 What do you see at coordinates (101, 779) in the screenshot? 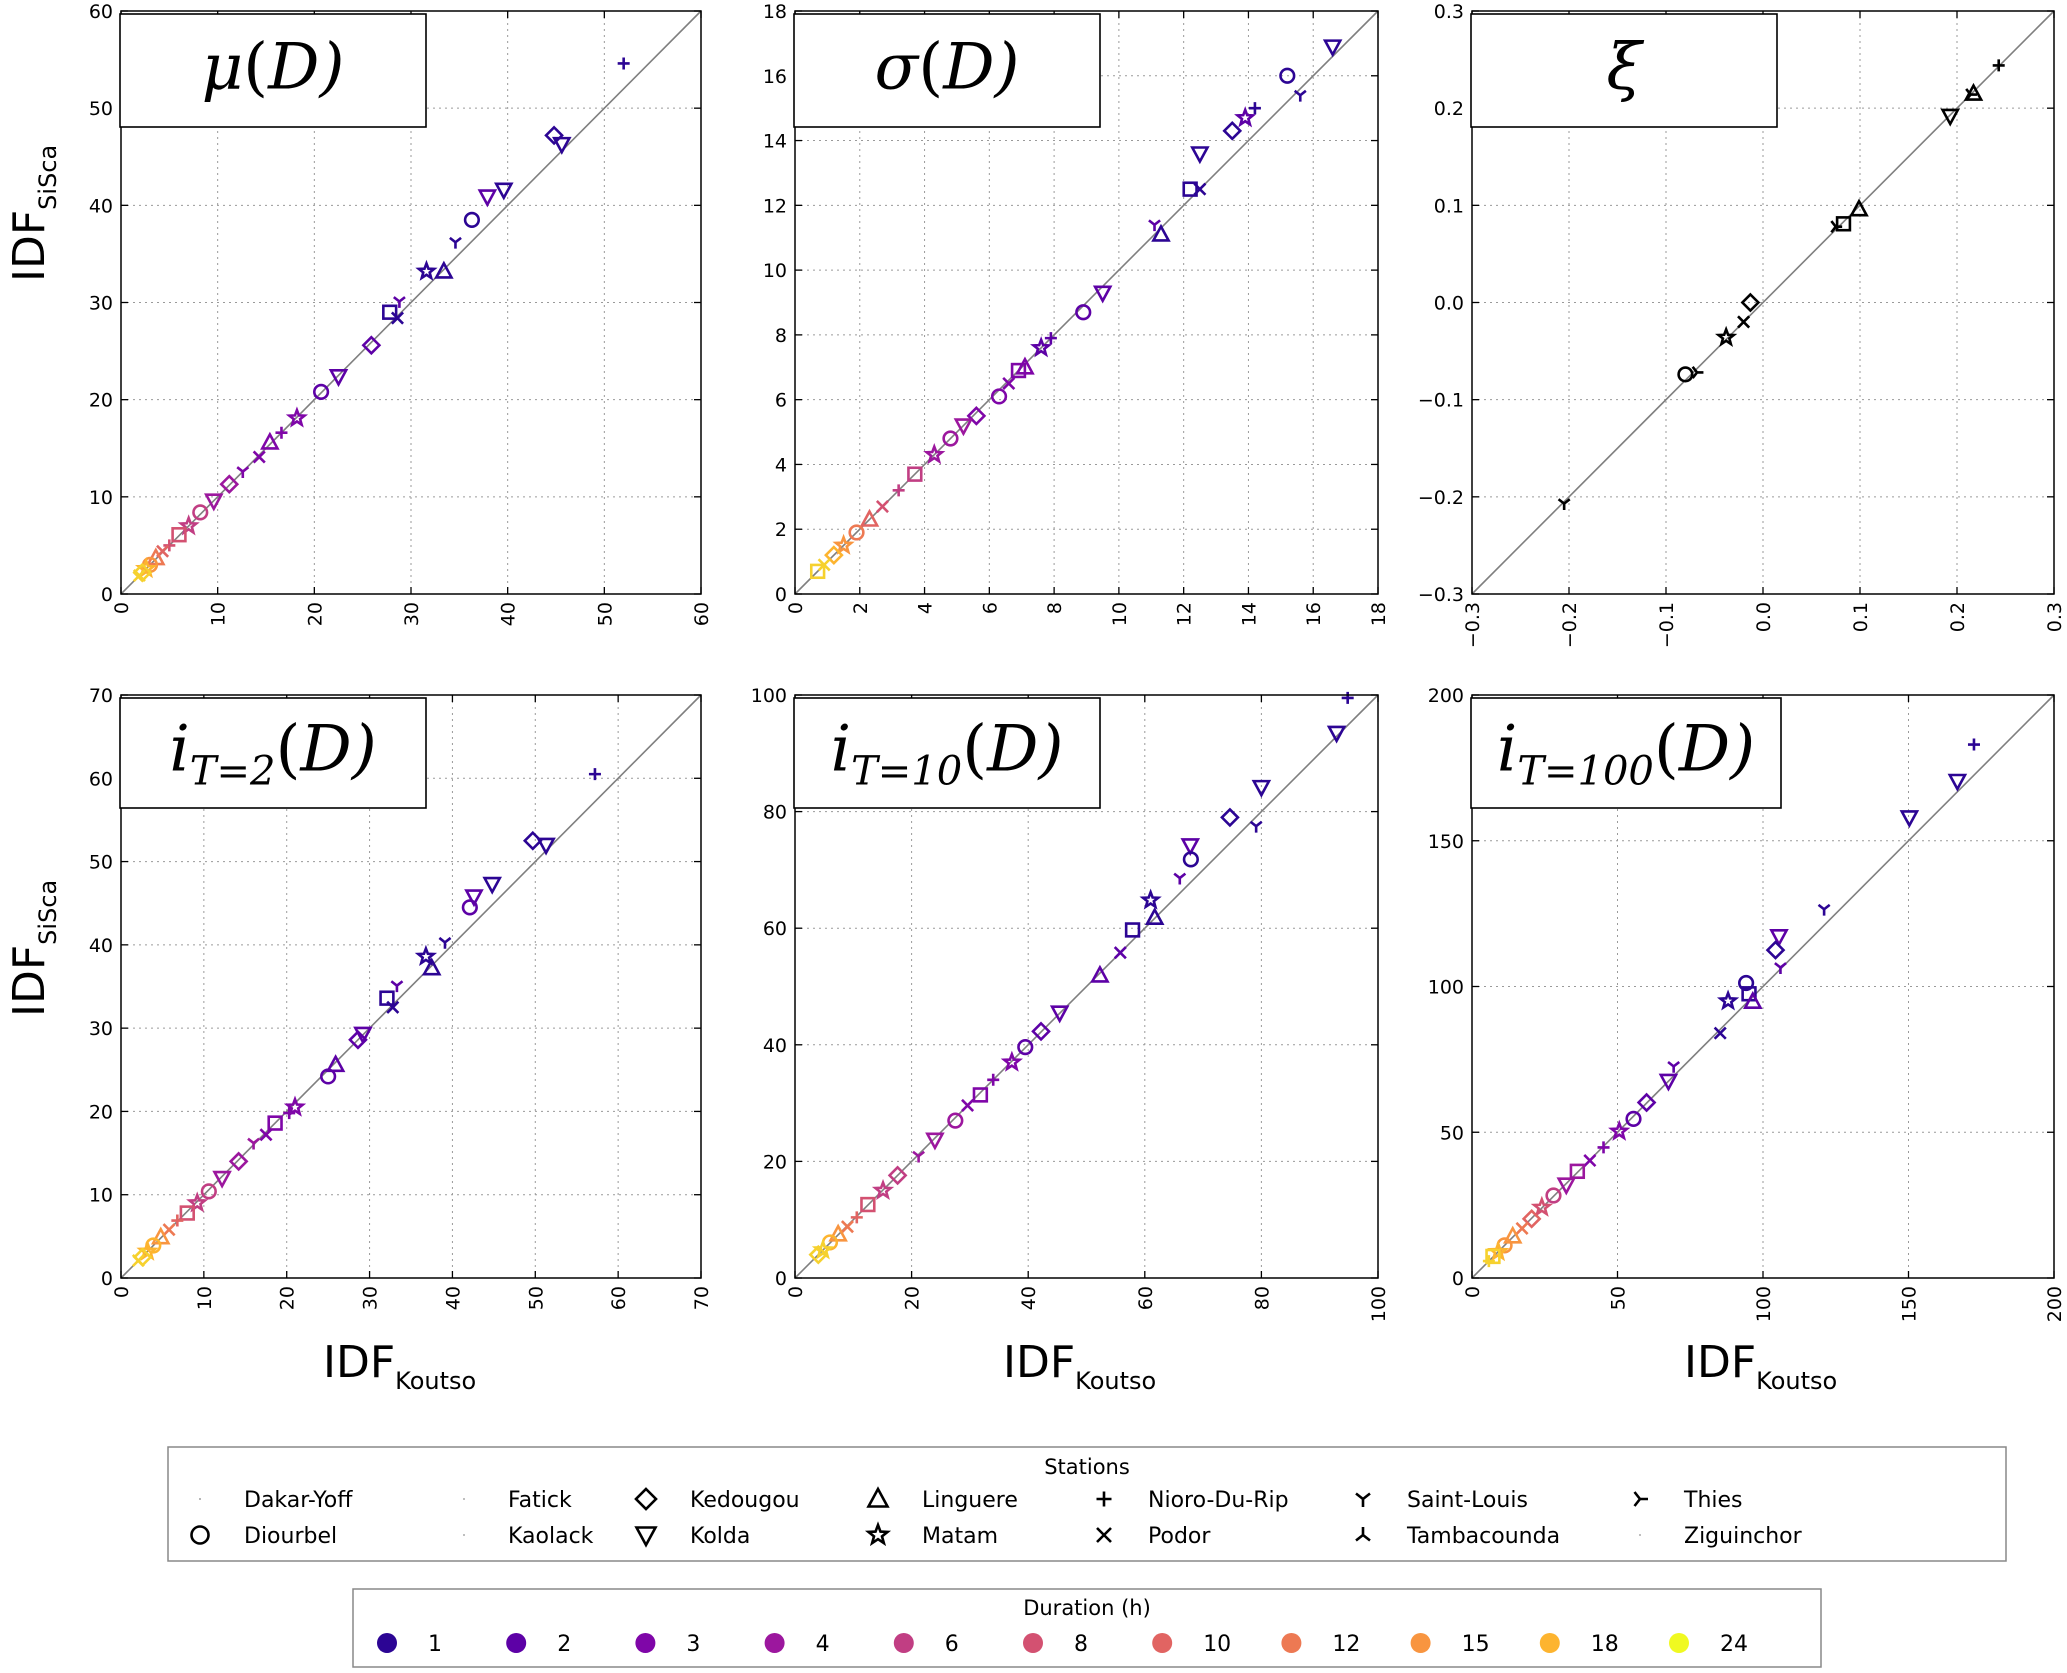
I see `y-tick-label: 60` at bounding box center [101, 779].